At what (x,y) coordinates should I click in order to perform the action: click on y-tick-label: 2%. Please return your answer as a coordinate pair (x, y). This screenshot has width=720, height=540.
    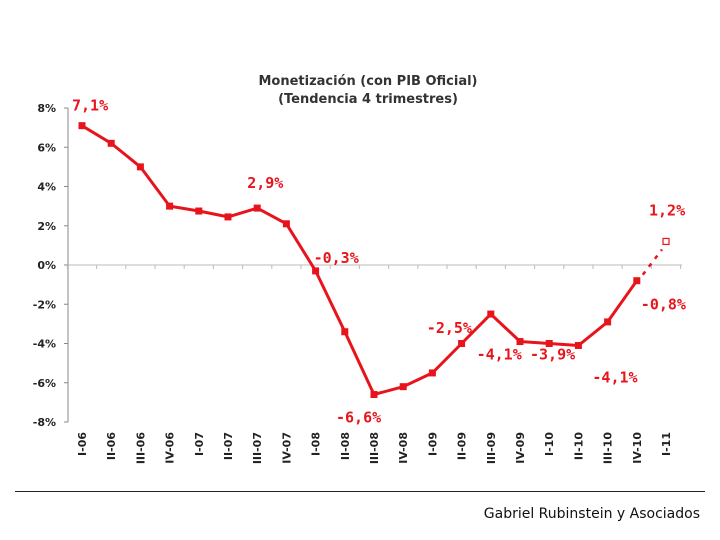
    Looking at the image, I should click on (46, 226).